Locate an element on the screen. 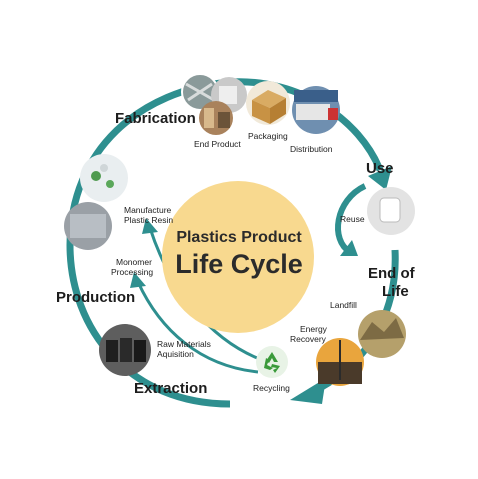  step-raw-materials-line2: Aquisition is located at coordinates (175, 354).